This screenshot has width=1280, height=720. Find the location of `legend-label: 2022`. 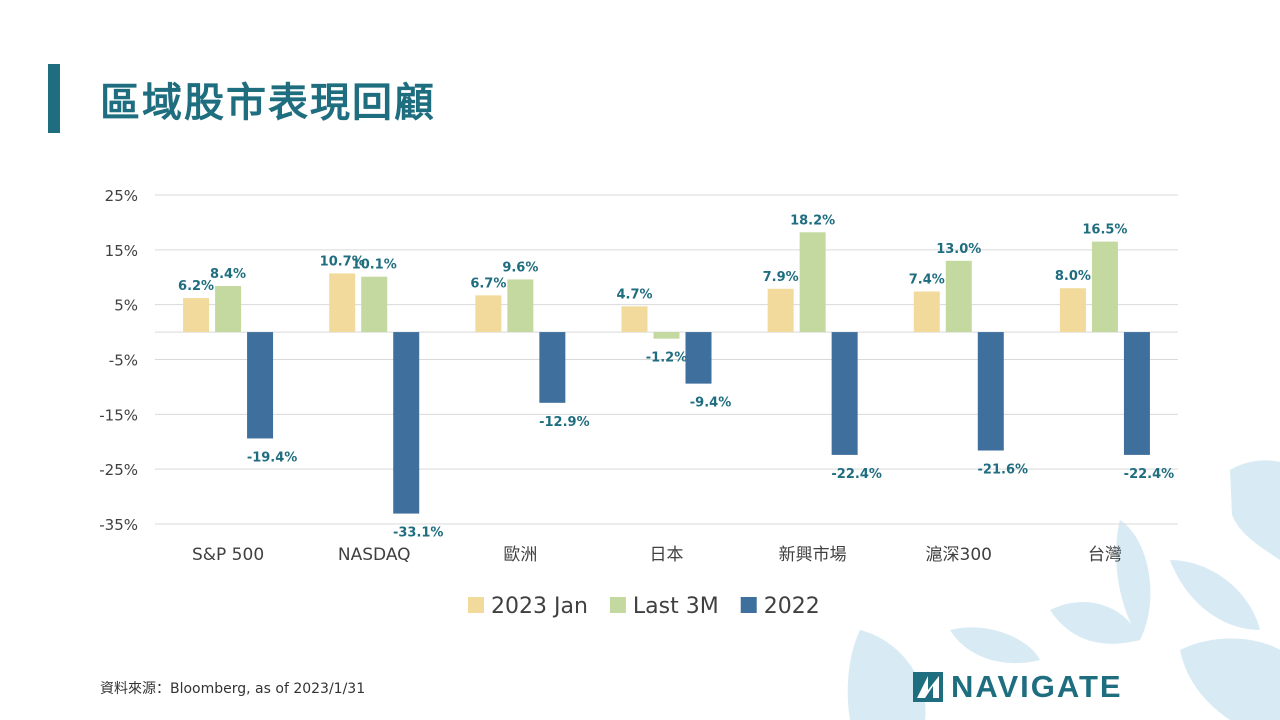

legend-label: 2022 is located at coordinates (792, 606).